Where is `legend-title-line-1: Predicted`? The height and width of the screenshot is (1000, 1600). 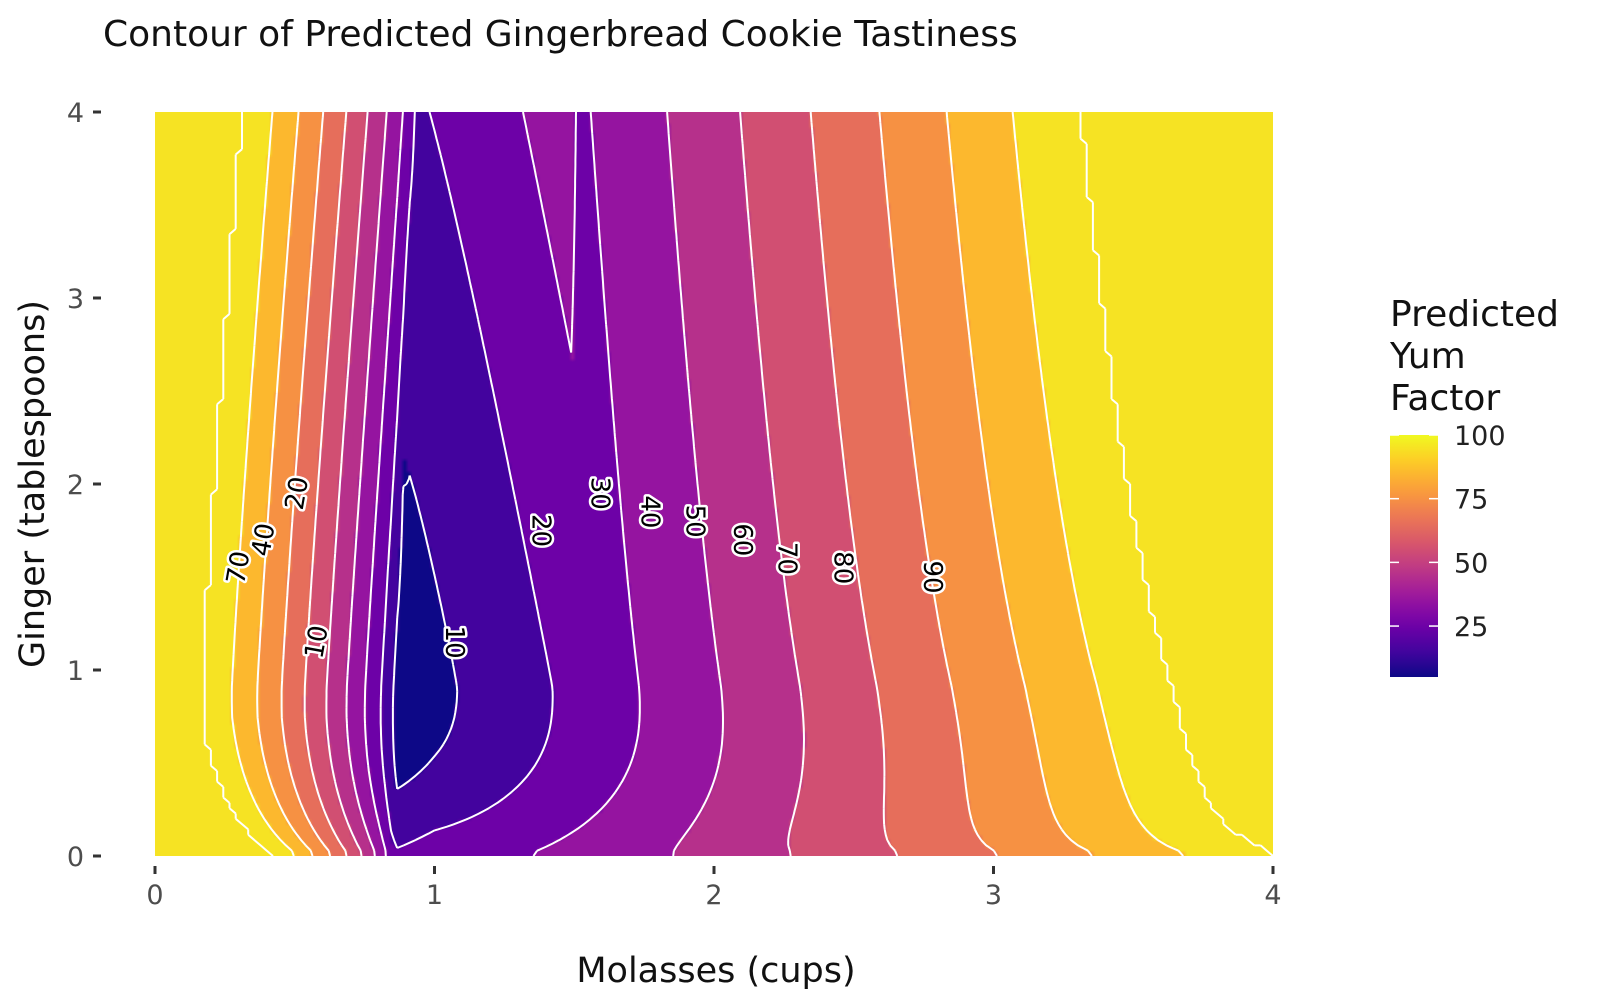 legend-title-line-1: Predicted is located at coordinates (1474, 314).